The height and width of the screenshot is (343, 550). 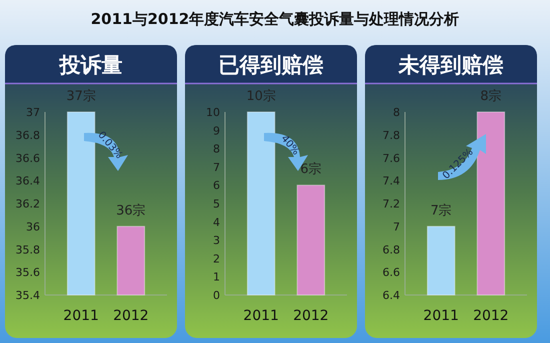 What do you see at coordinates (216, 185) in the screenshot?
I see `y-tick-label: 6` at bounding box center [216, 185].